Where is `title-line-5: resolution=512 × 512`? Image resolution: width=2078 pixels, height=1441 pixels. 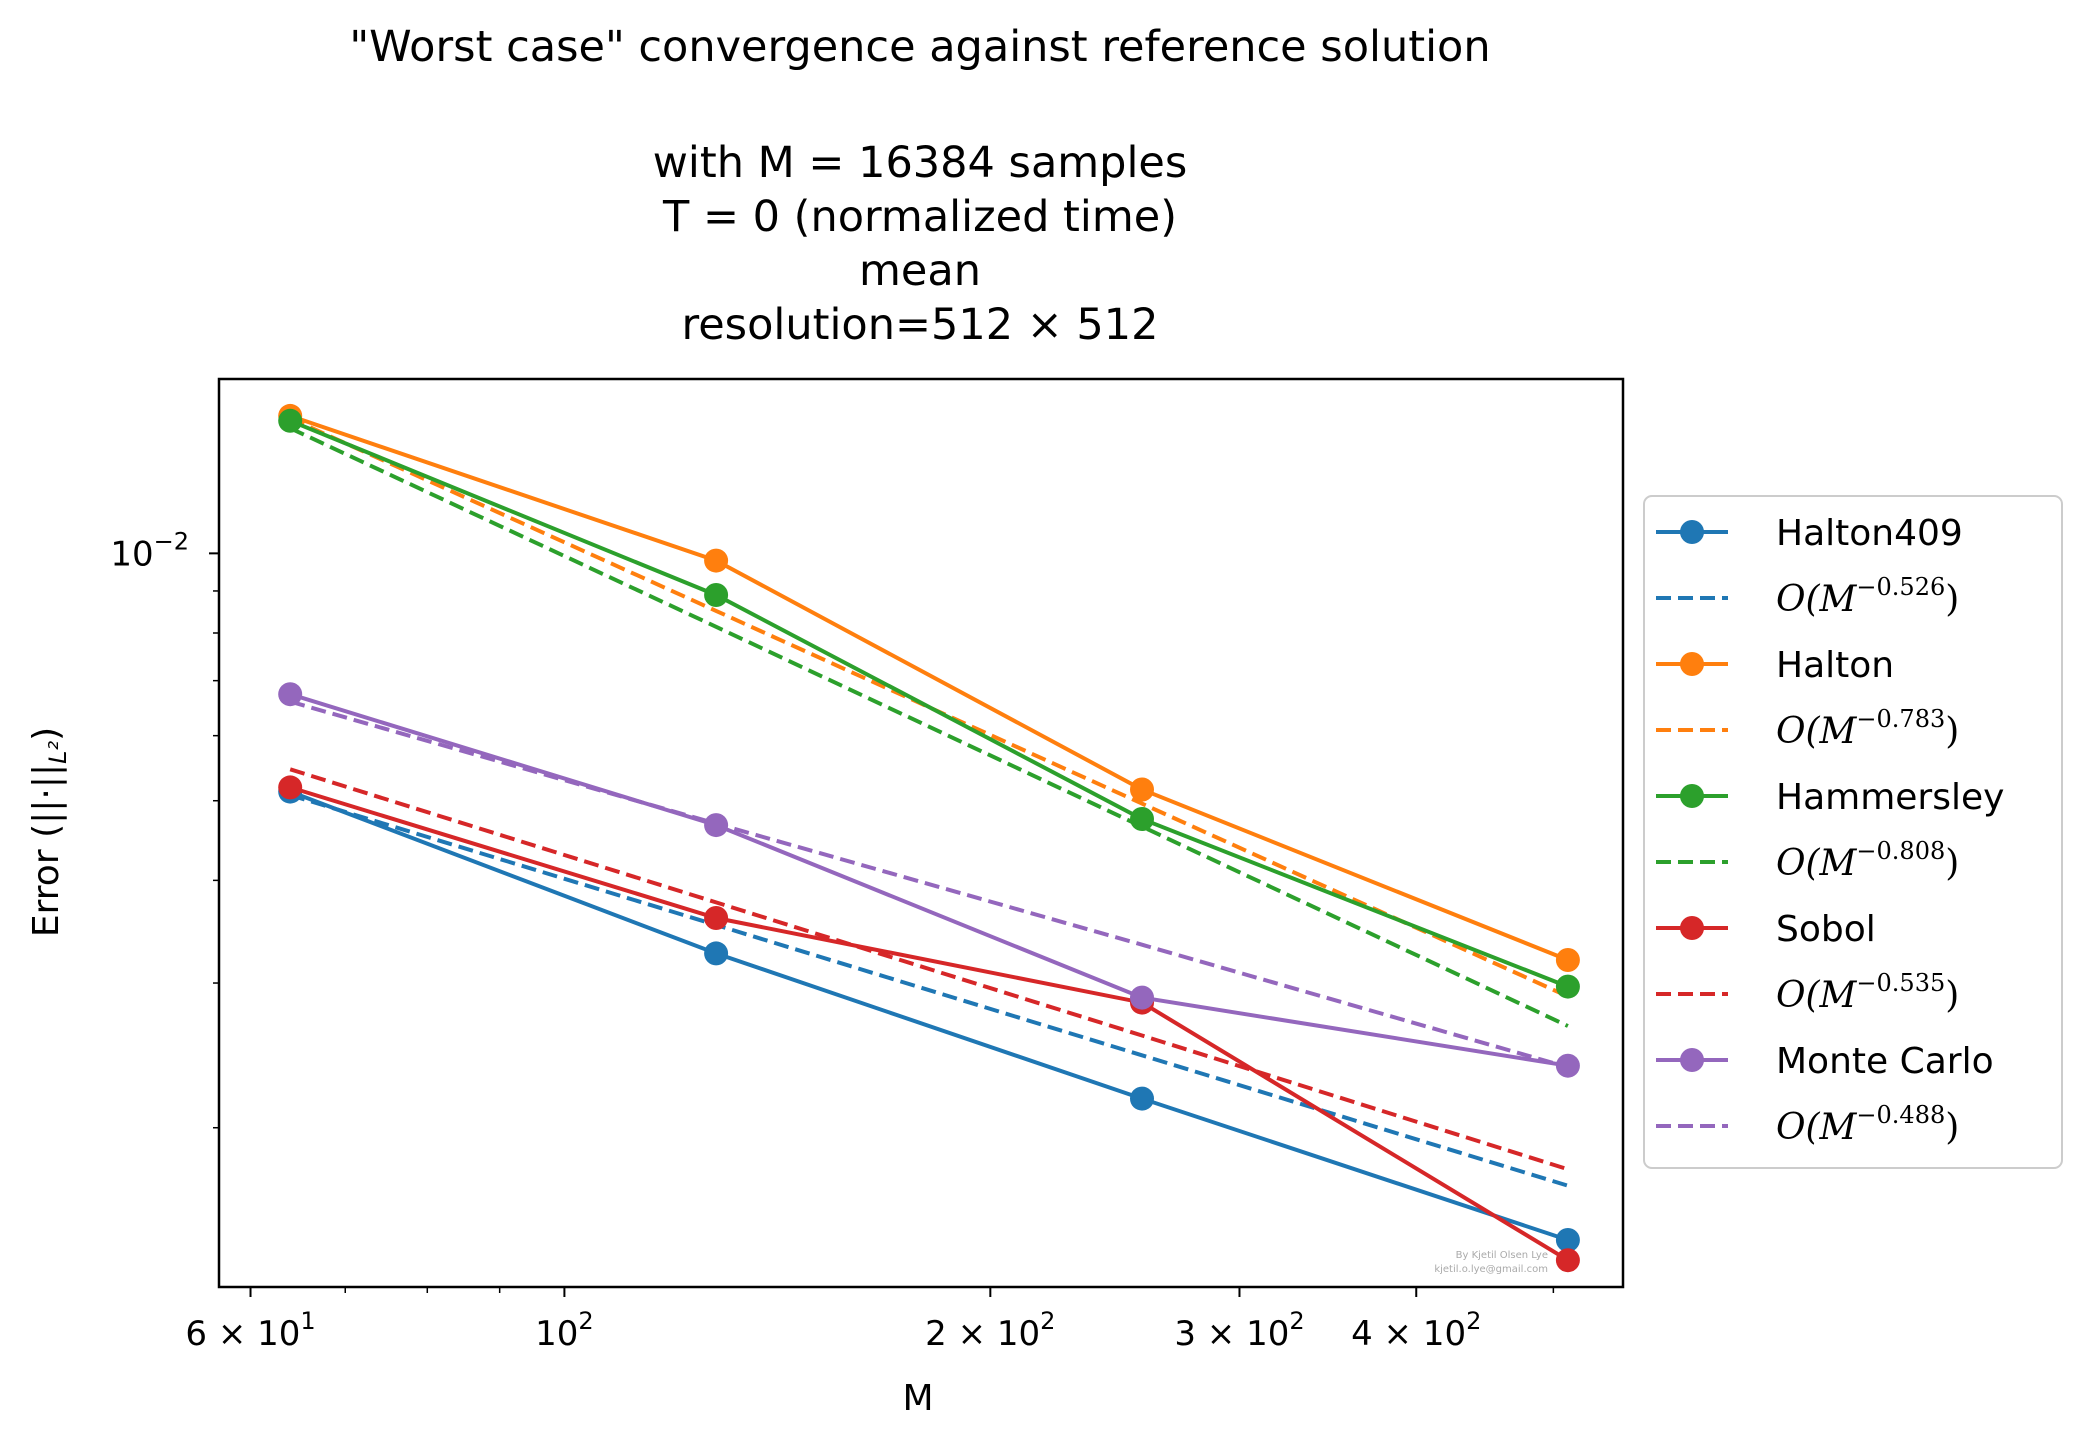 title-line-5: resolution=512 × 512 is located at coordinates (920, 325).